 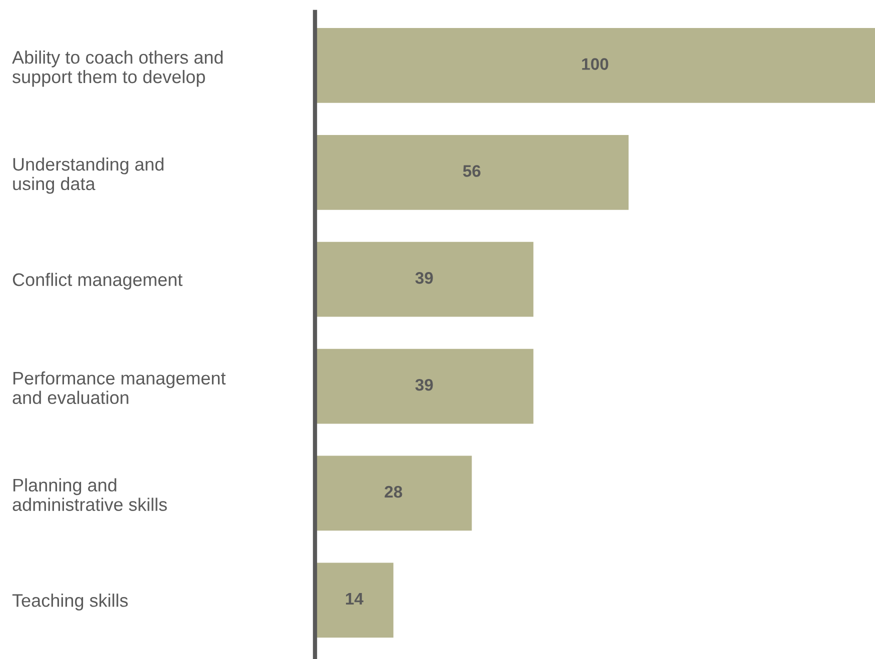 I want to click on data-label: 100, so click(x=595, y=64).